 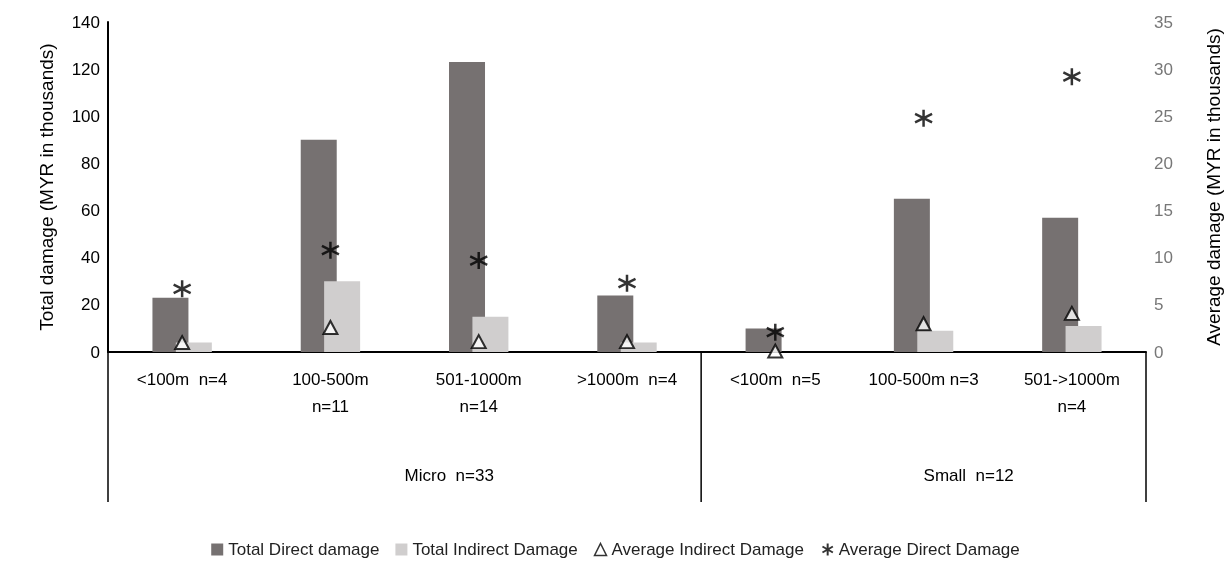 What do you see at coordinates (90, 163) in the screenshot?
I see `y-tick-label: 80` at bounding box center [90, 163].